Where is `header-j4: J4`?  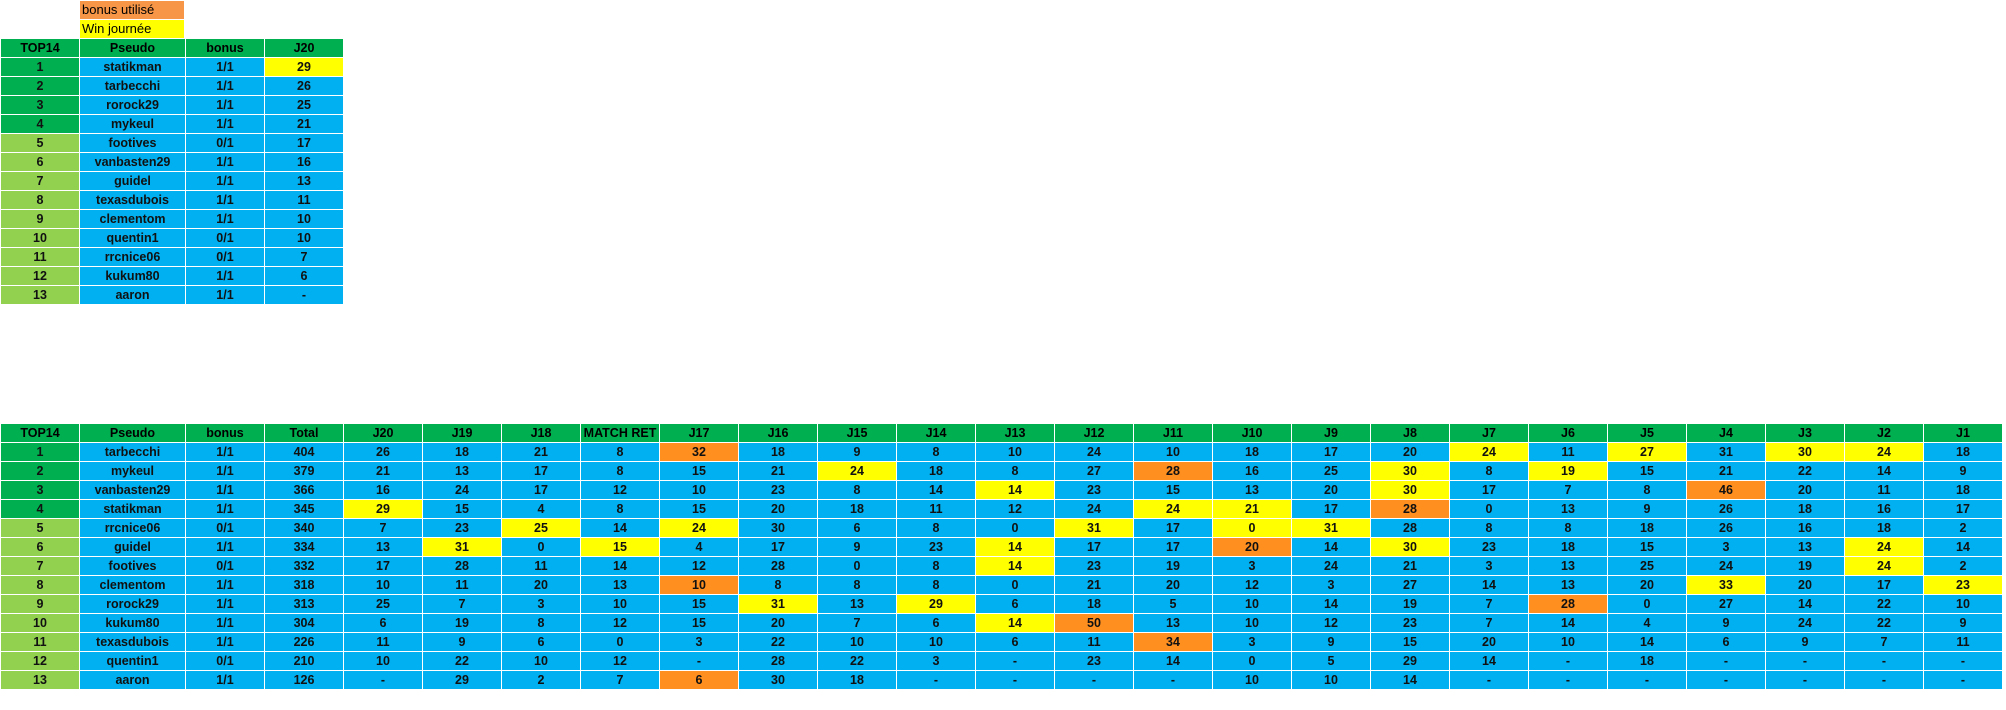 header-j4: J4 is located at coordinates (1726, 433).